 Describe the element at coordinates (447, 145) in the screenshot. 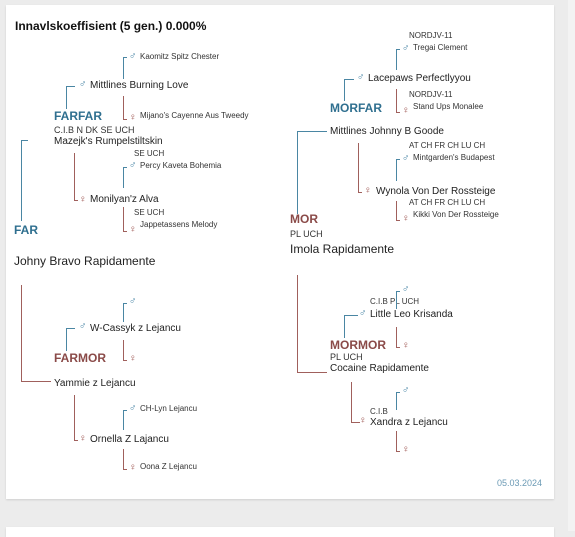

I see `morfar-dam-sire-titles: AT CH FR CH LU CH` at that location.